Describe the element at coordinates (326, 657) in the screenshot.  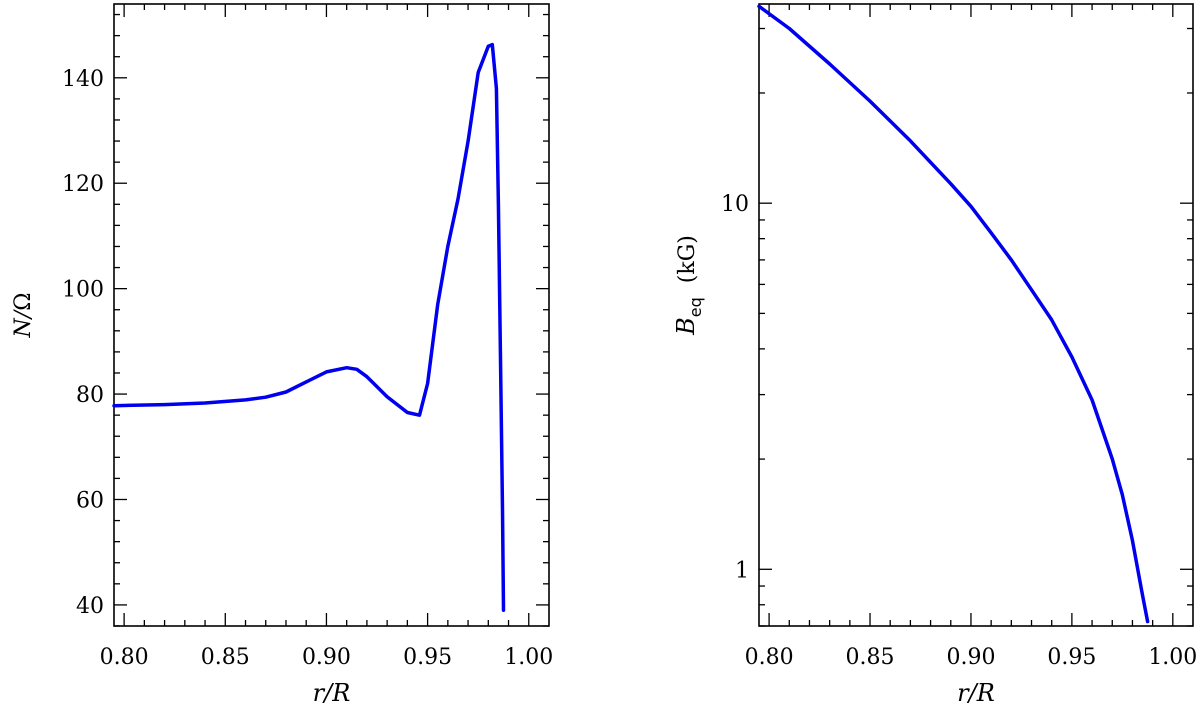
I see `left-x-tick-label: 0.90` at that location.